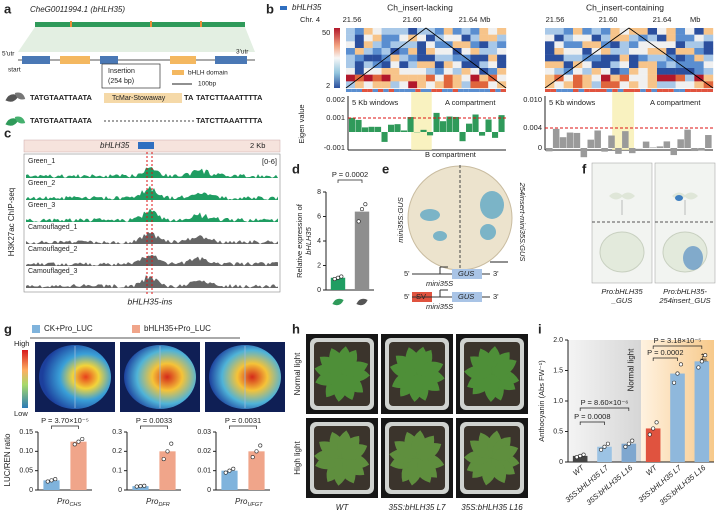 Image resolution: width=720 pixels, height=518 pixels. I want to click on te-box, so click(143, 98).